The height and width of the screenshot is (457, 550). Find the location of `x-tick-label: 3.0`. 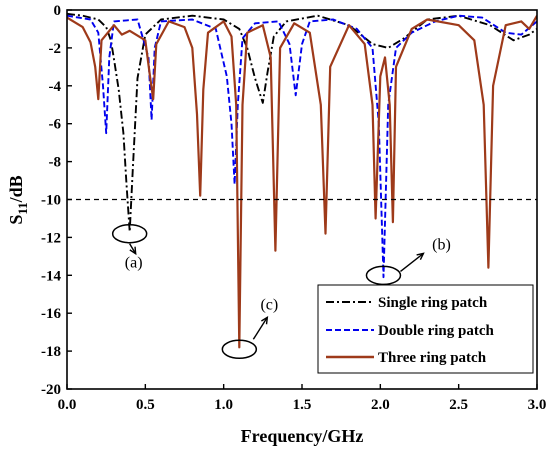

x-tick-label: 3.0 is located at coordinates (537, 405).